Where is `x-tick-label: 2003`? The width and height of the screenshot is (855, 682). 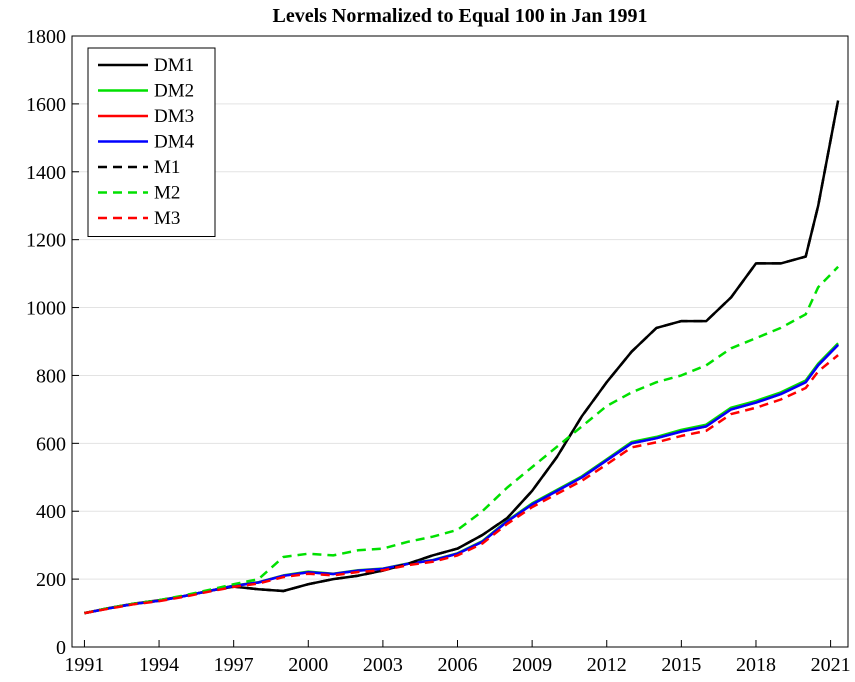 x-tick-label: 2003 is located at coordinates (383, 665).